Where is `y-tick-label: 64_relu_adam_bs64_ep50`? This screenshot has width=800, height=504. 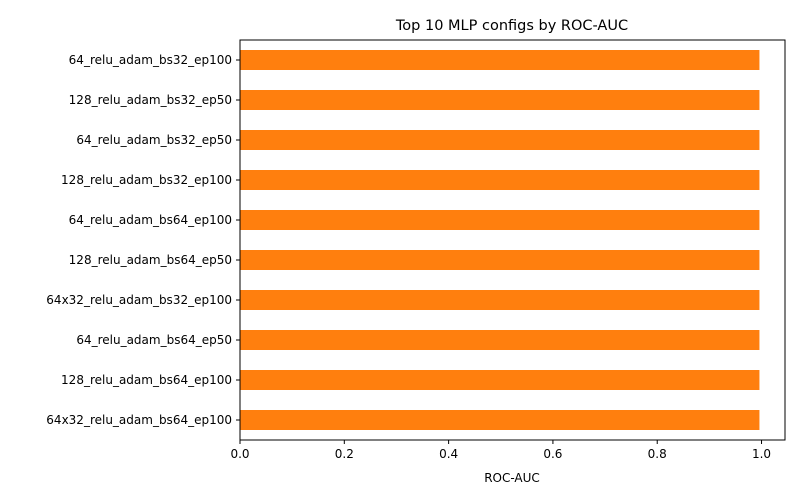 y-tick-label: 64_relu_adam_bs64_ep50 is located at coordinates (154, 340).